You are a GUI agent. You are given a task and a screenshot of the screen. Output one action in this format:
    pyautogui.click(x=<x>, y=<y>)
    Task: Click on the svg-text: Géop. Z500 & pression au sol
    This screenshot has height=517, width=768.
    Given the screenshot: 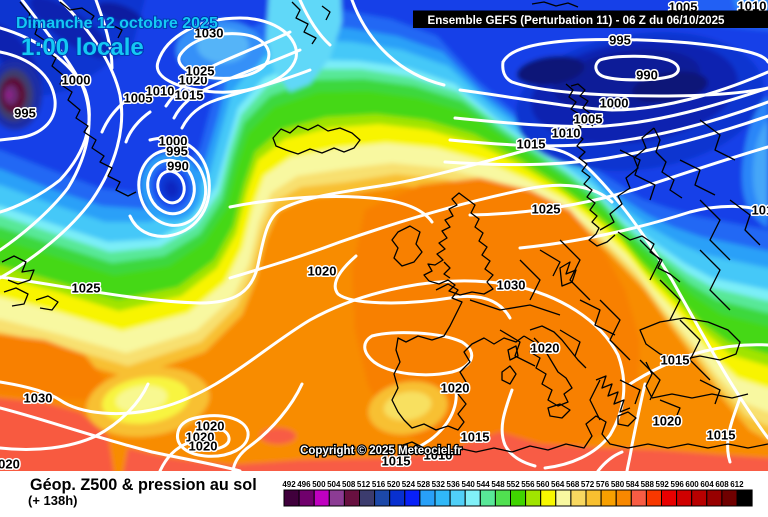 What is the action you would take?
    pyautogui.click(x=143, y=485)
    